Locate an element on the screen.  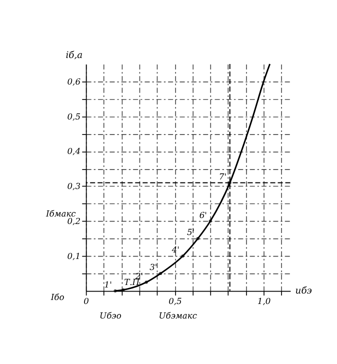
text: Uбэмакс is located at coordinates (178, 315).